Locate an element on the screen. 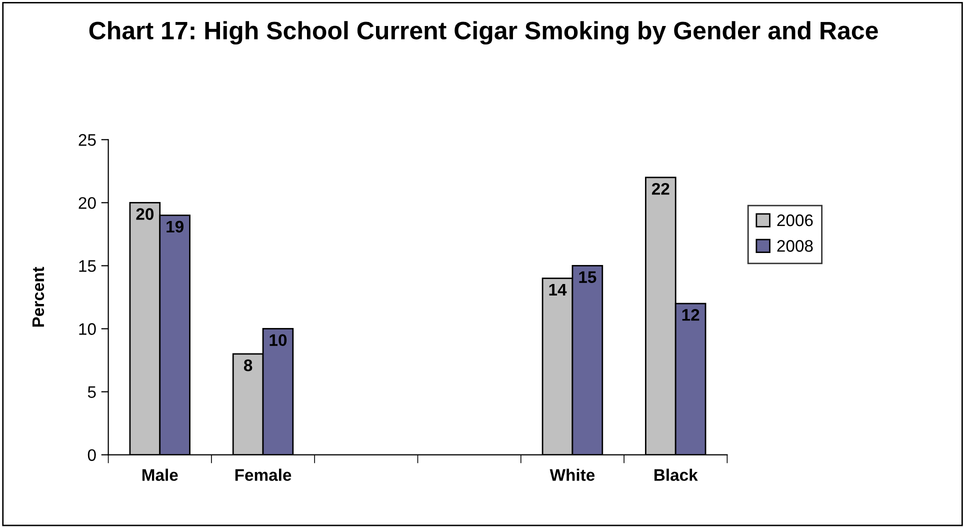 Image resolution: width=967 pixels, height=527 pixels. data-label: 15 is located at coordinates (587, 277).